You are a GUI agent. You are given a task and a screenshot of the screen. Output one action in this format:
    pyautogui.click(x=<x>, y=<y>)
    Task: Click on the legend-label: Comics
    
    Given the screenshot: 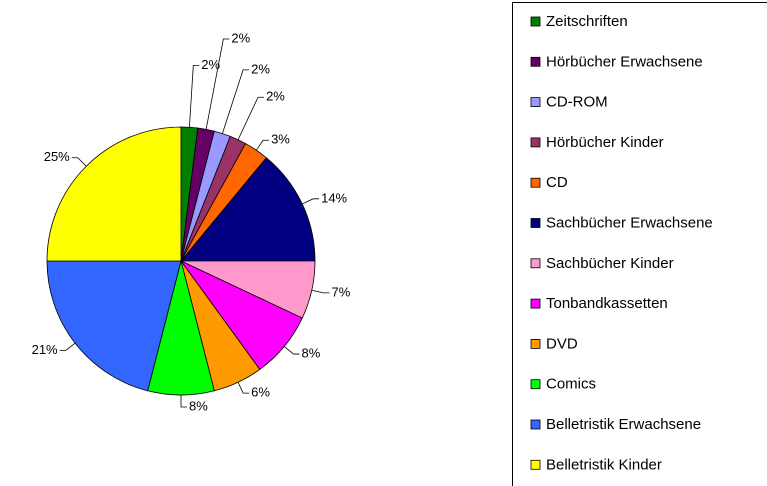 What is the action you would take?
    pyautogui.click(x=571, y=384)
    